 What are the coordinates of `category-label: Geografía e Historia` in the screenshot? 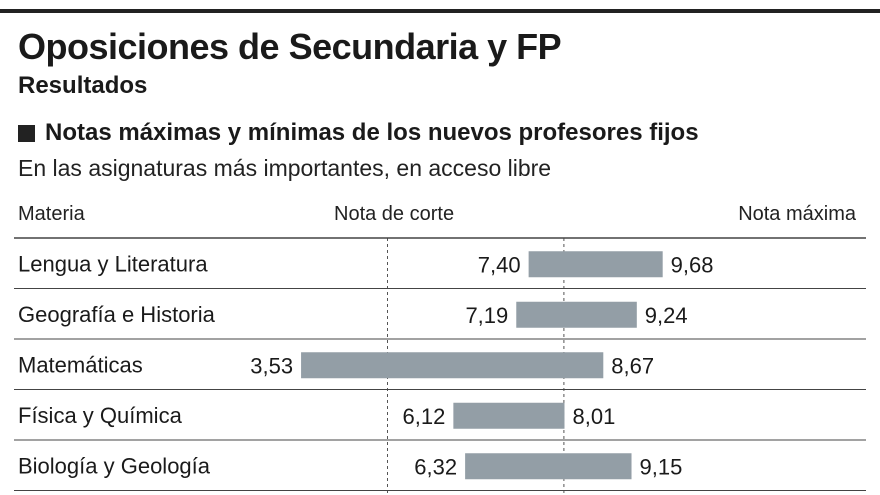 It's located at (117, 314).